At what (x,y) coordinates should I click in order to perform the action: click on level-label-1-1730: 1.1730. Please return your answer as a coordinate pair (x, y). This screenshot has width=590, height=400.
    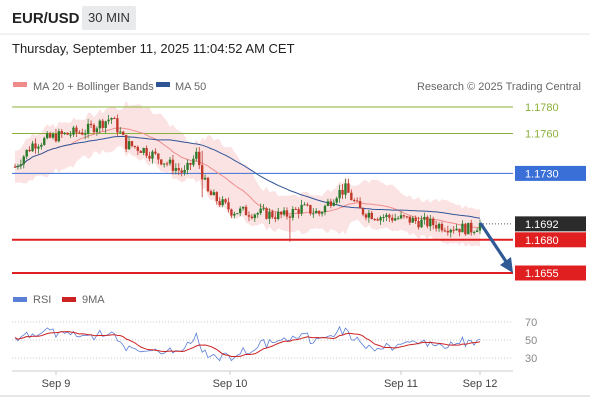
    Looking at the image, I should click on (542, 174).